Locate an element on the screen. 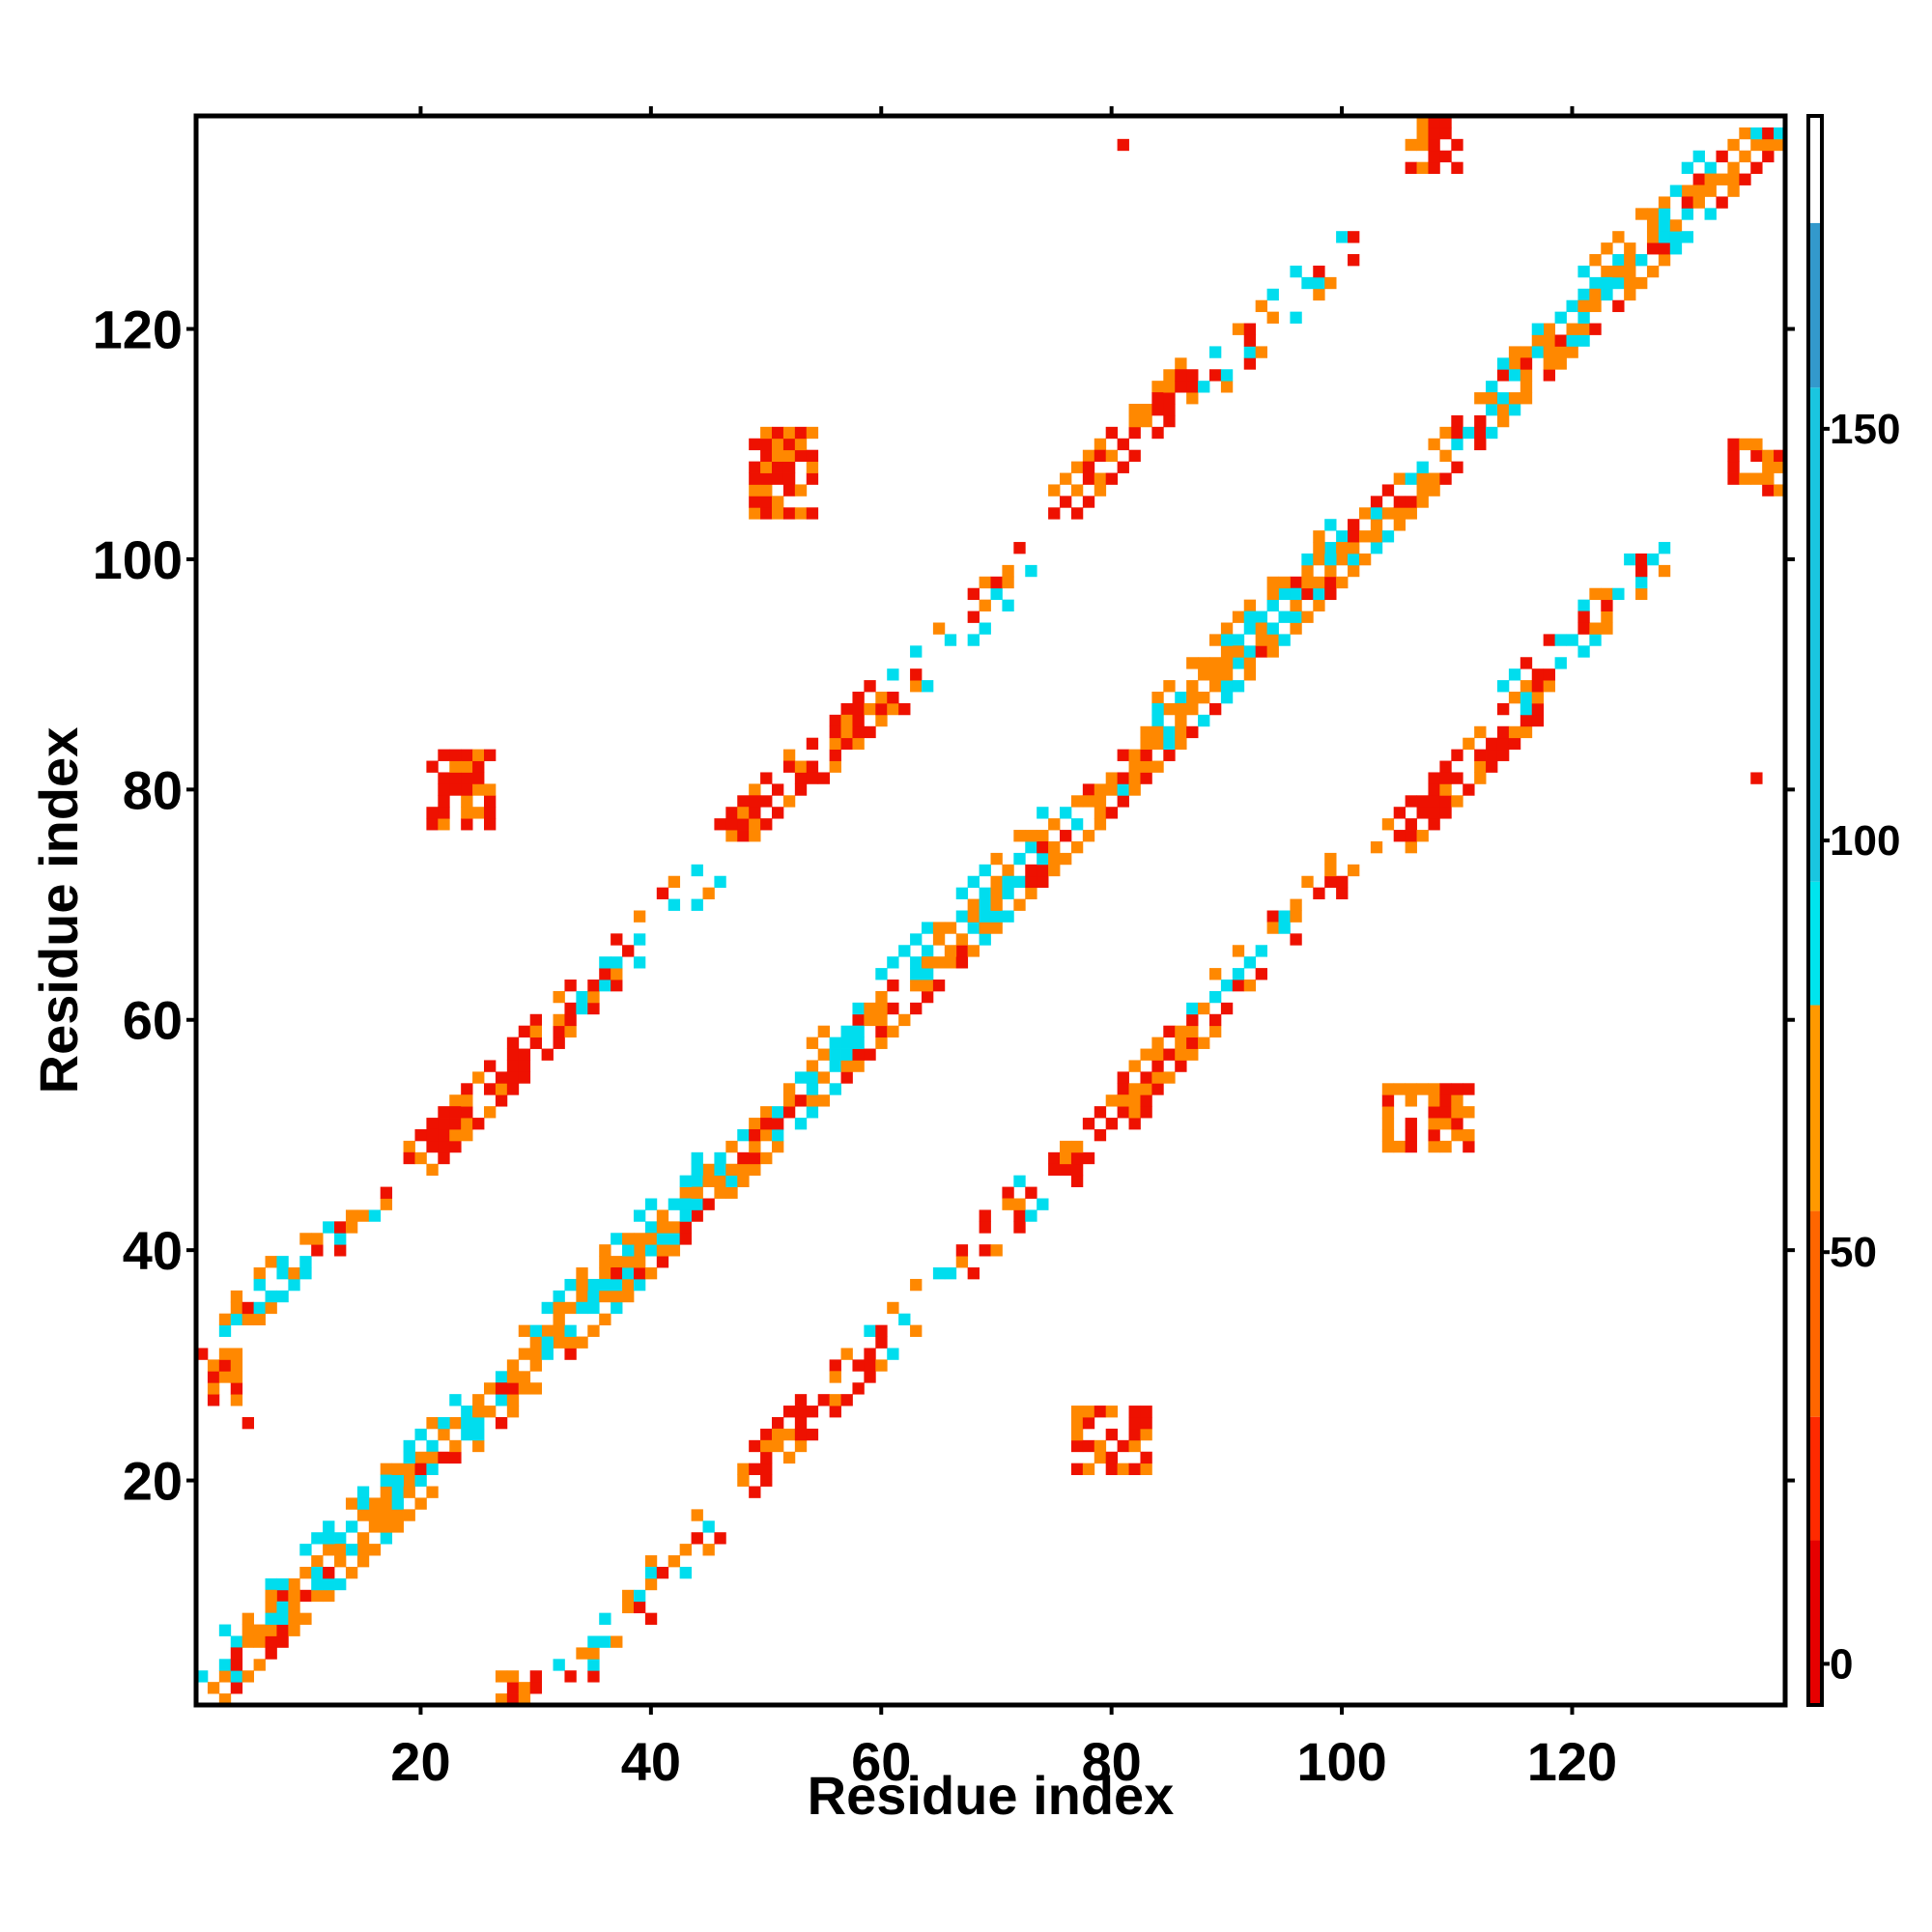 The image size is (1932, 1932). colorbar-frame is located at coordinates (1815, 910).